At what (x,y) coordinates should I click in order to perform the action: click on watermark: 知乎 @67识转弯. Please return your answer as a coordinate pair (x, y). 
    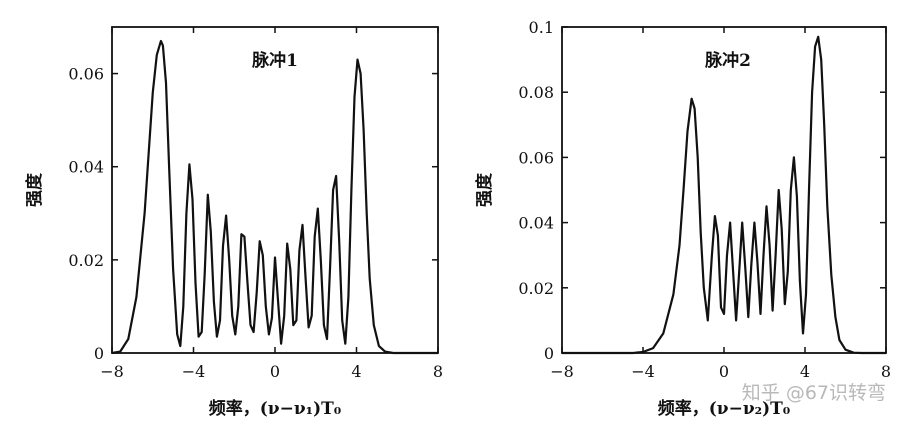
    Looking at the image, I should click on (813, 393).